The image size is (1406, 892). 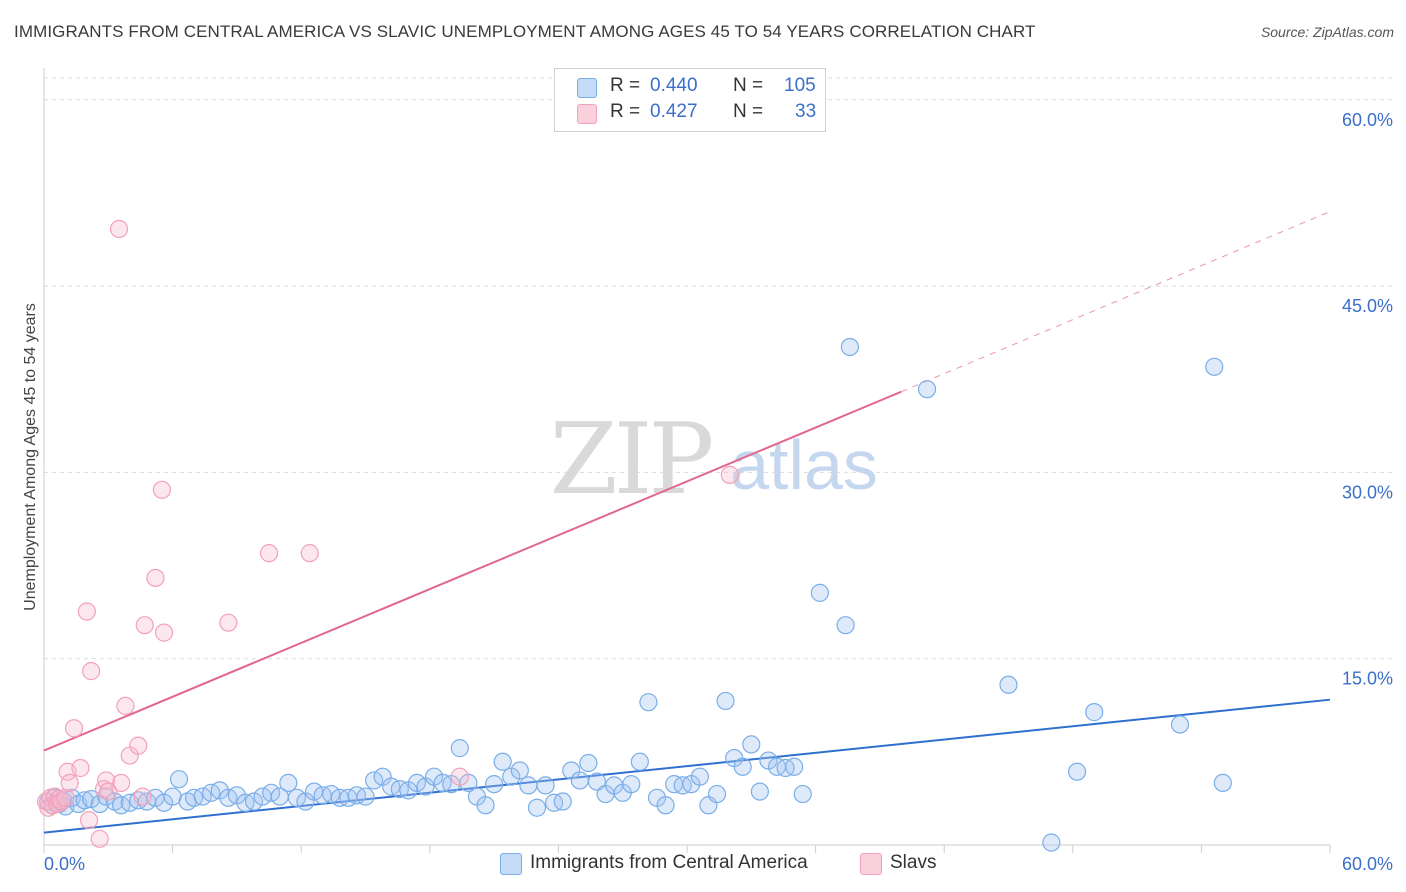 I want to click on y-tick-label: 60.0%, so click(x=1367, y=120).